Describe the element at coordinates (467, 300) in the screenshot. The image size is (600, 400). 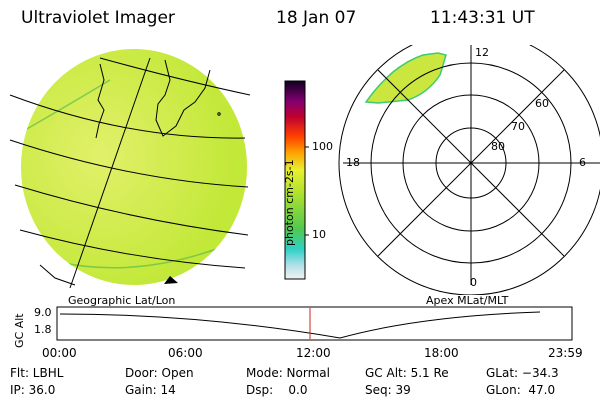
I see `polar-projection-label: Apex MLat/MLT` at that location.